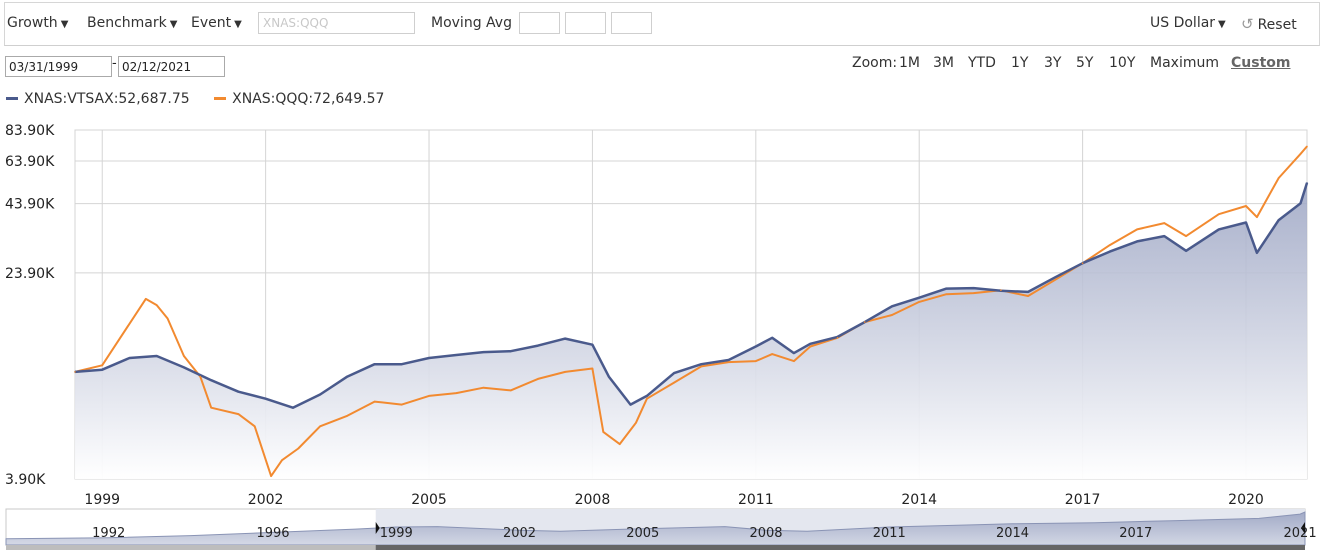  I want to click on y-tick-label: 23.90K, so click(30, 274).